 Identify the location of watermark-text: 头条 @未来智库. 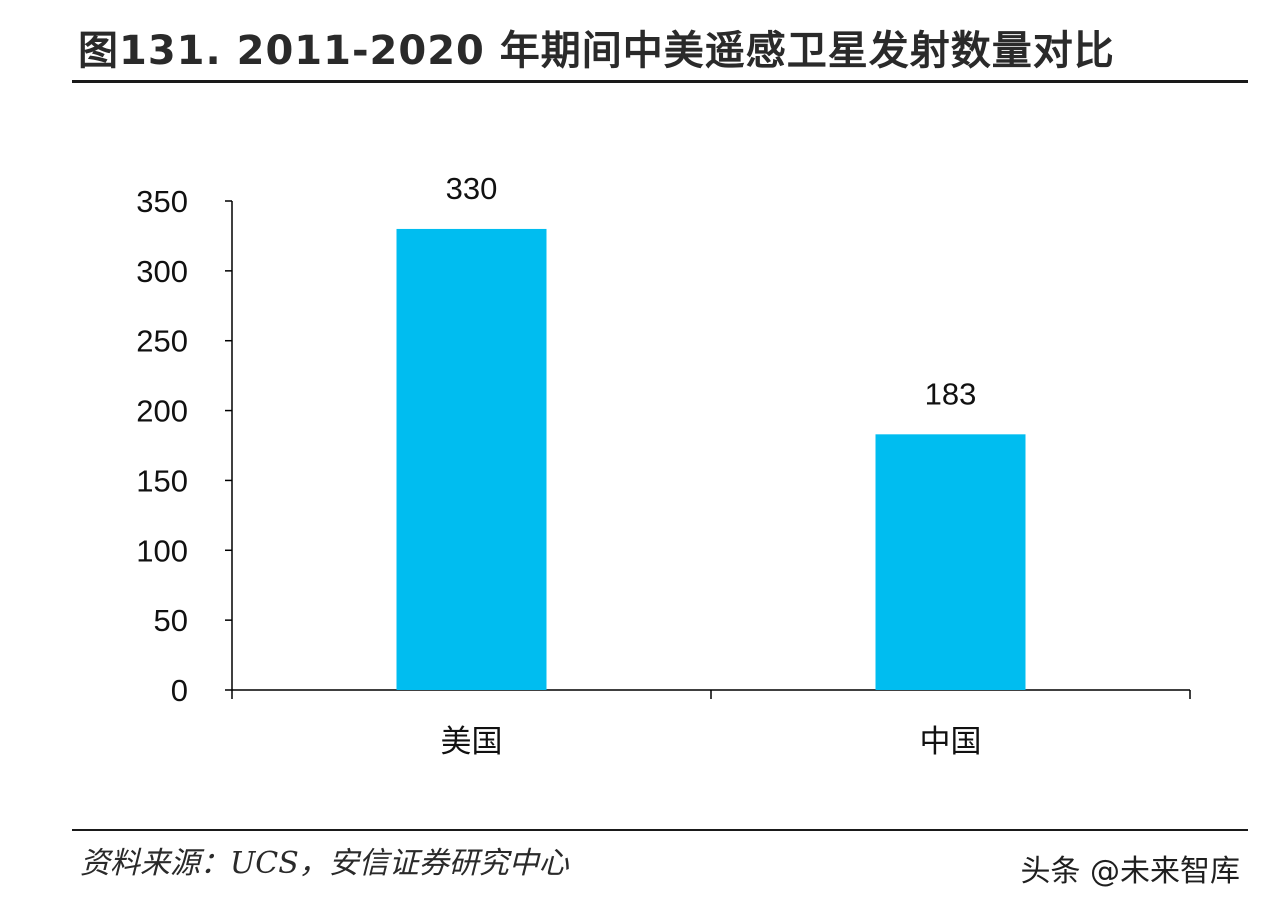
(1130, 871).